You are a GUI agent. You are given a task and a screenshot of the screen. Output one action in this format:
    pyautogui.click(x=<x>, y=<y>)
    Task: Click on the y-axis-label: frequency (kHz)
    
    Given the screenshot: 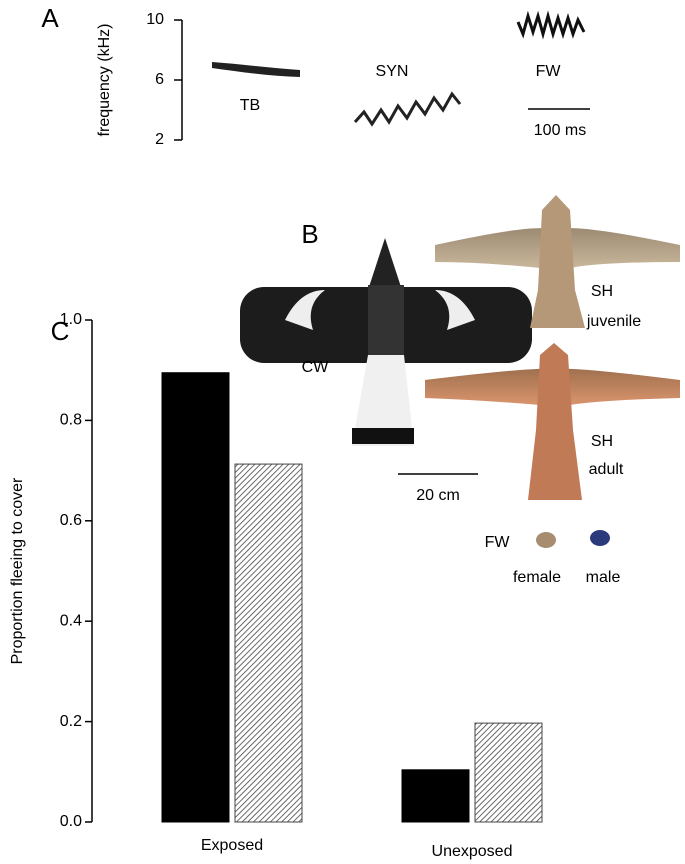 What is the action you would take?
    pyautogui.click(x=104, y=80)
    